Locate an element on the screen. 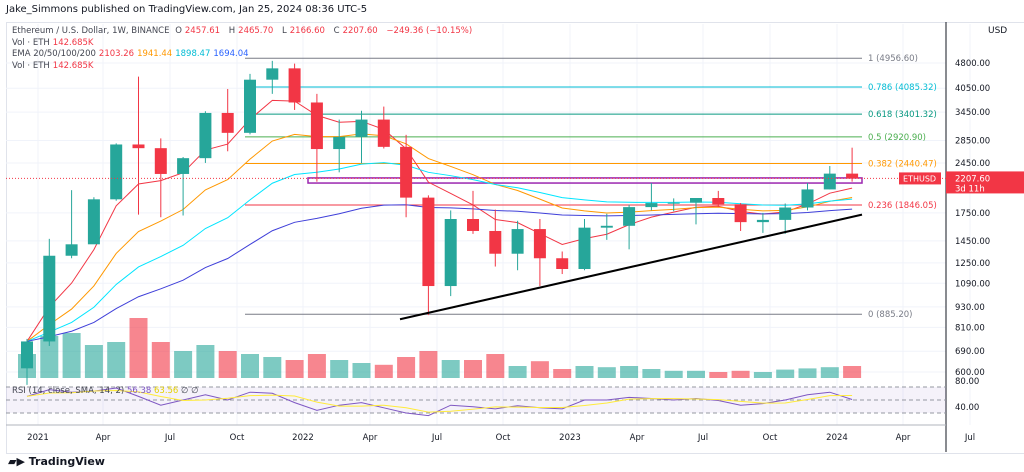  time-tick: 2022 is located at coordinates (303, 438).